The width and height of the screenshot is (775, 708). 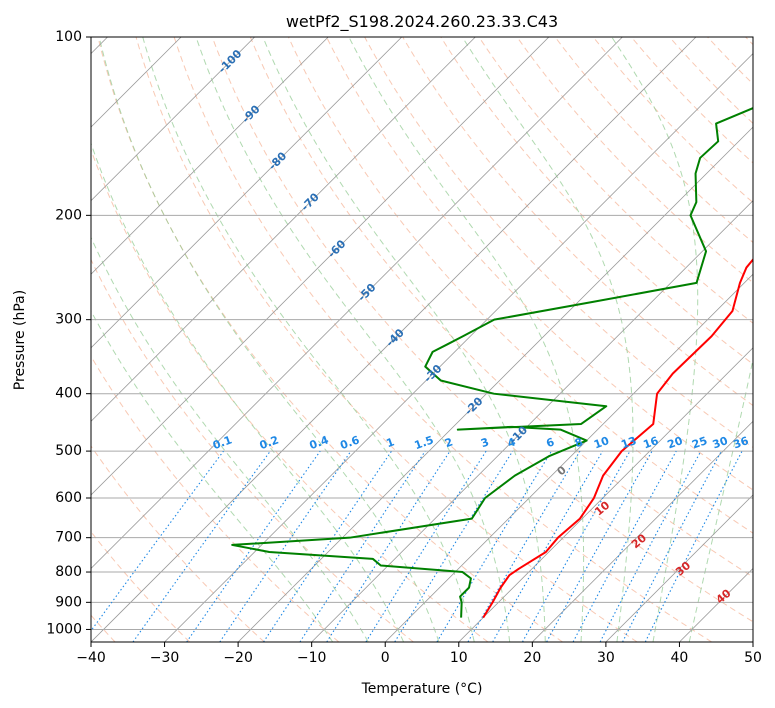 What do you see at coordinates (68, 451) in the screenshot?
I see `y-tick-label: 500` at bounding box center [68, 451].